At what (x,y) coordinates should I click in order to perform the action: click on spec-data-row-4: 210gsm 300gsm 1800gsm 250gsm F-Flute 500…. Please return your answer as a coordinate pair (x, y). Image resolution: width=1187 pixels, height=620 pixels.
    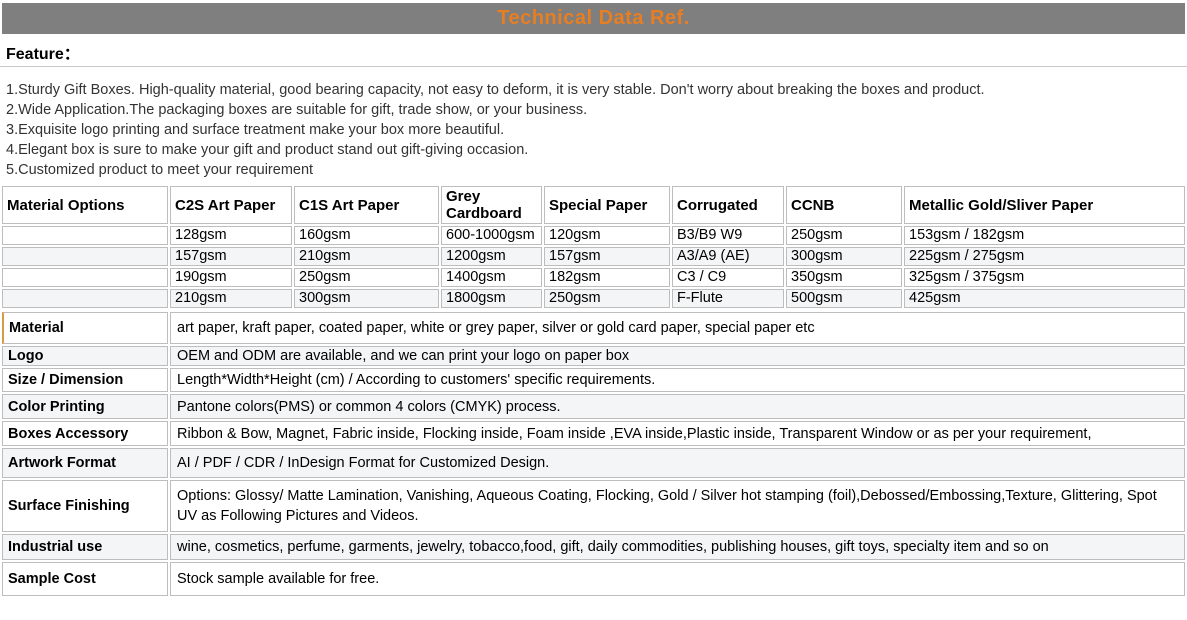
    Looking at the image, I should click on (593, 298).